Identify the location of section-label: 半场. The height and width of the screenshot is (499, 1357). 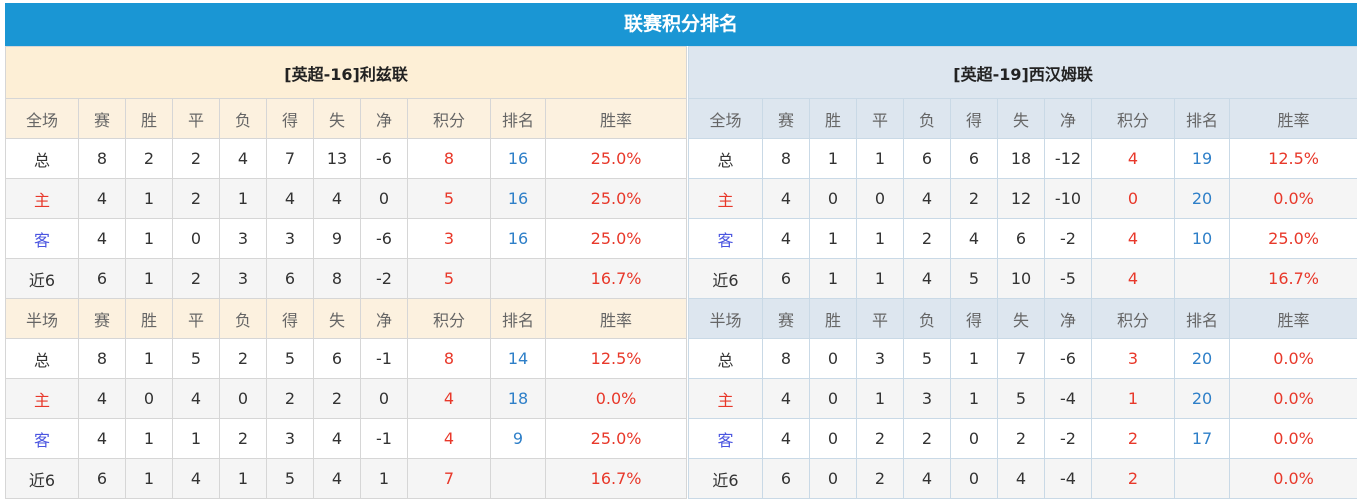
(725, 318).